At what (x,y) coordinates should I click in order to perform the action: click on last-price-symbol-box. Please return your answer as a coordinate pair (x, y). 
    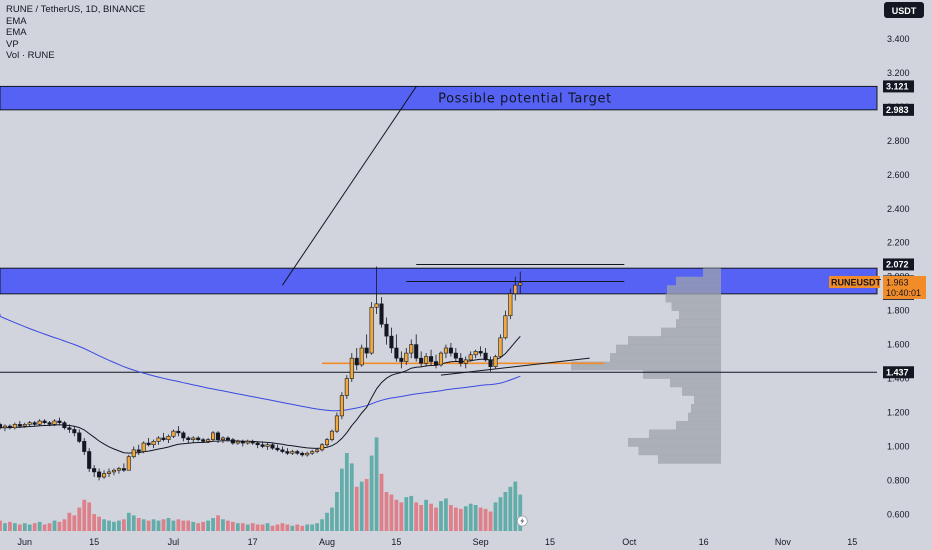
    Looking at the image, I should click on (854, 281).